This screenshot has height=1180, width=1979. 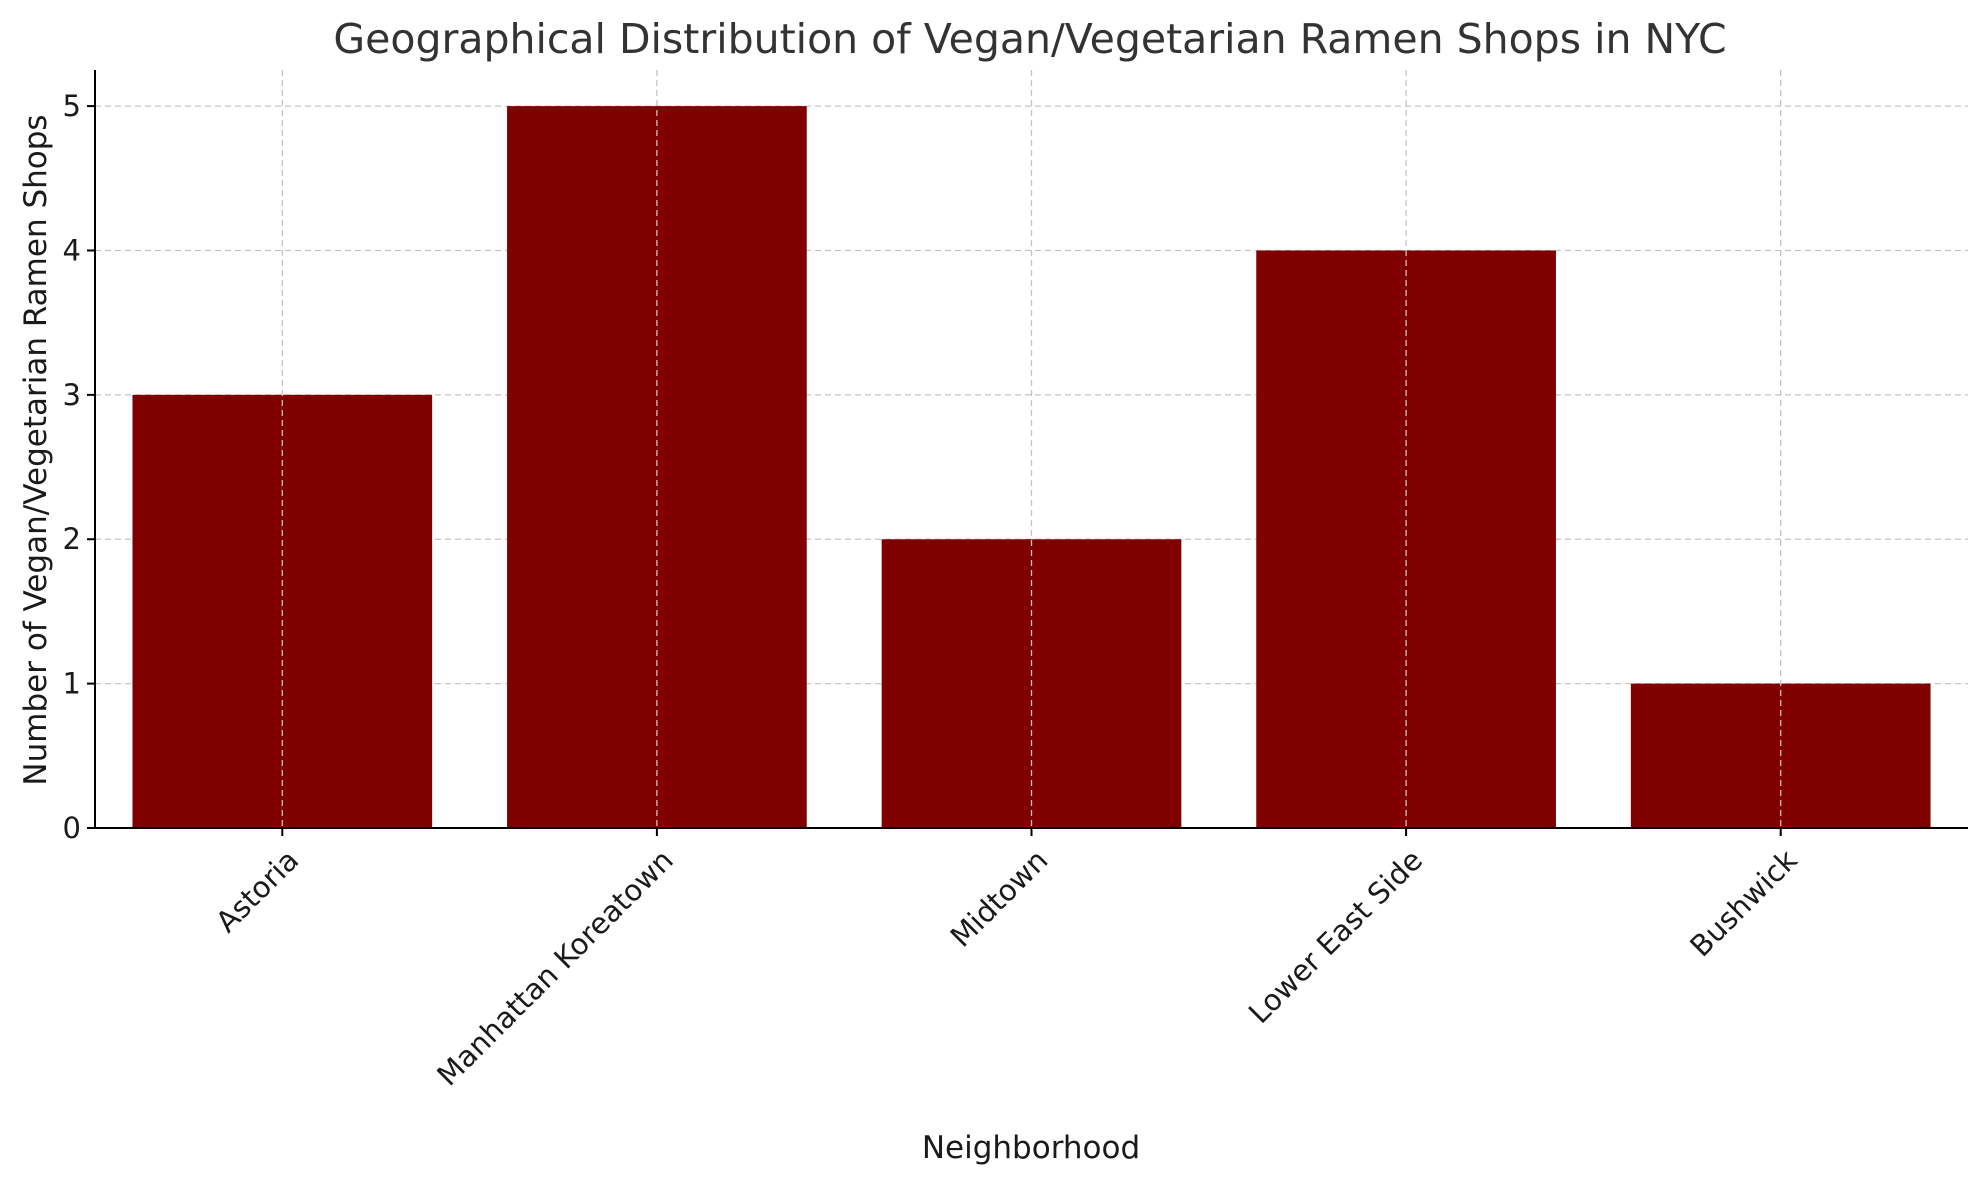 I want to click on x-tick-label: Lower East Side, so click(x=1335, y=936).